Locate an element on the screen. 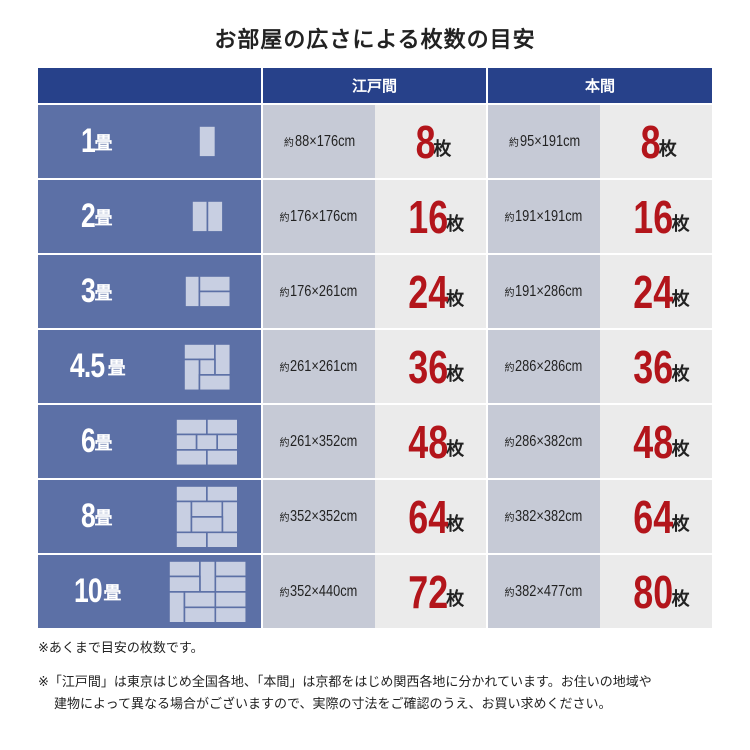 This screenshot has width=750, height=750. tatami-2-icon-svg is located at coordinates (207, 216).